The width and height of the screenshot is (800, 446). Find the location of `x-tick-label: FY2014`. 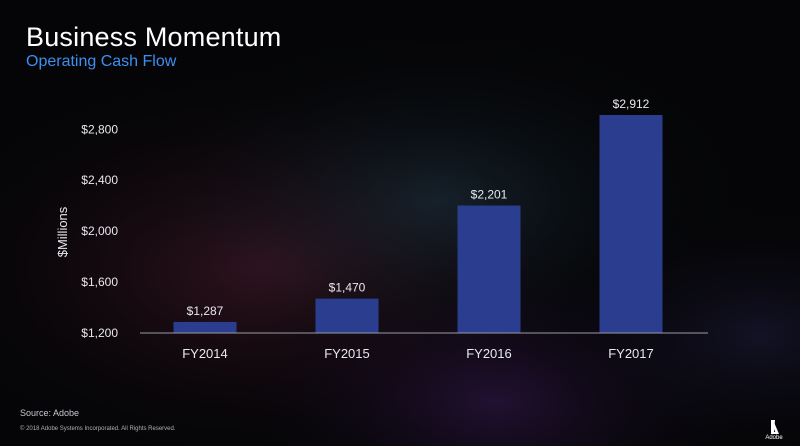

x-tick-label: FY2014 is located at coordinates (205, 353).